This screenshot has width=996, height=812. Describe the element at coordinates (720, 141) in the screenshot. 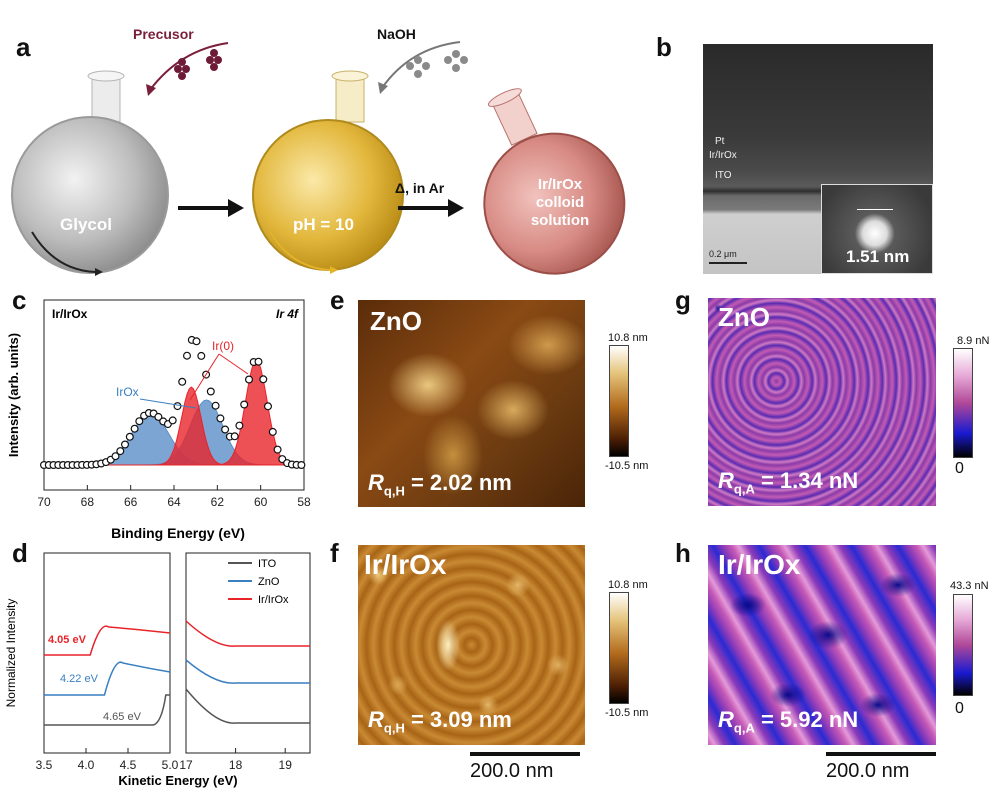

I see `pt-layer-label: Pt` at that location.